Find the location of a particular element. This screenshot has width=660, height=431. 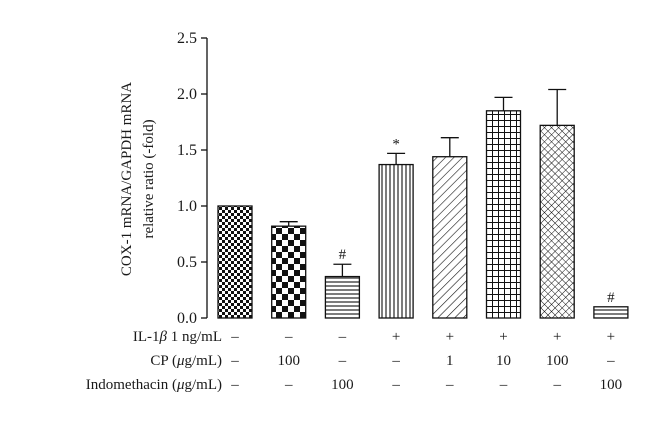

significance-mark-3: # is located at coordinates (343, 255).